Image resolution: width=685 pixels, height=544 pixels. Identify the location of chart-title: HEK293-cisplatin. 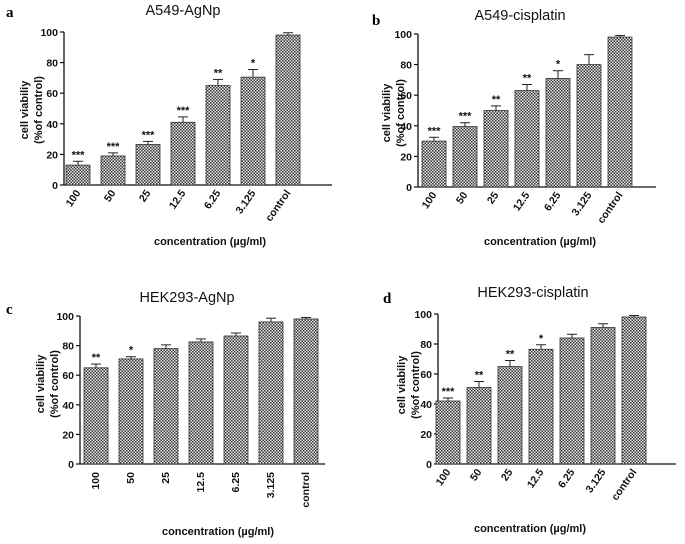
(532, 293).